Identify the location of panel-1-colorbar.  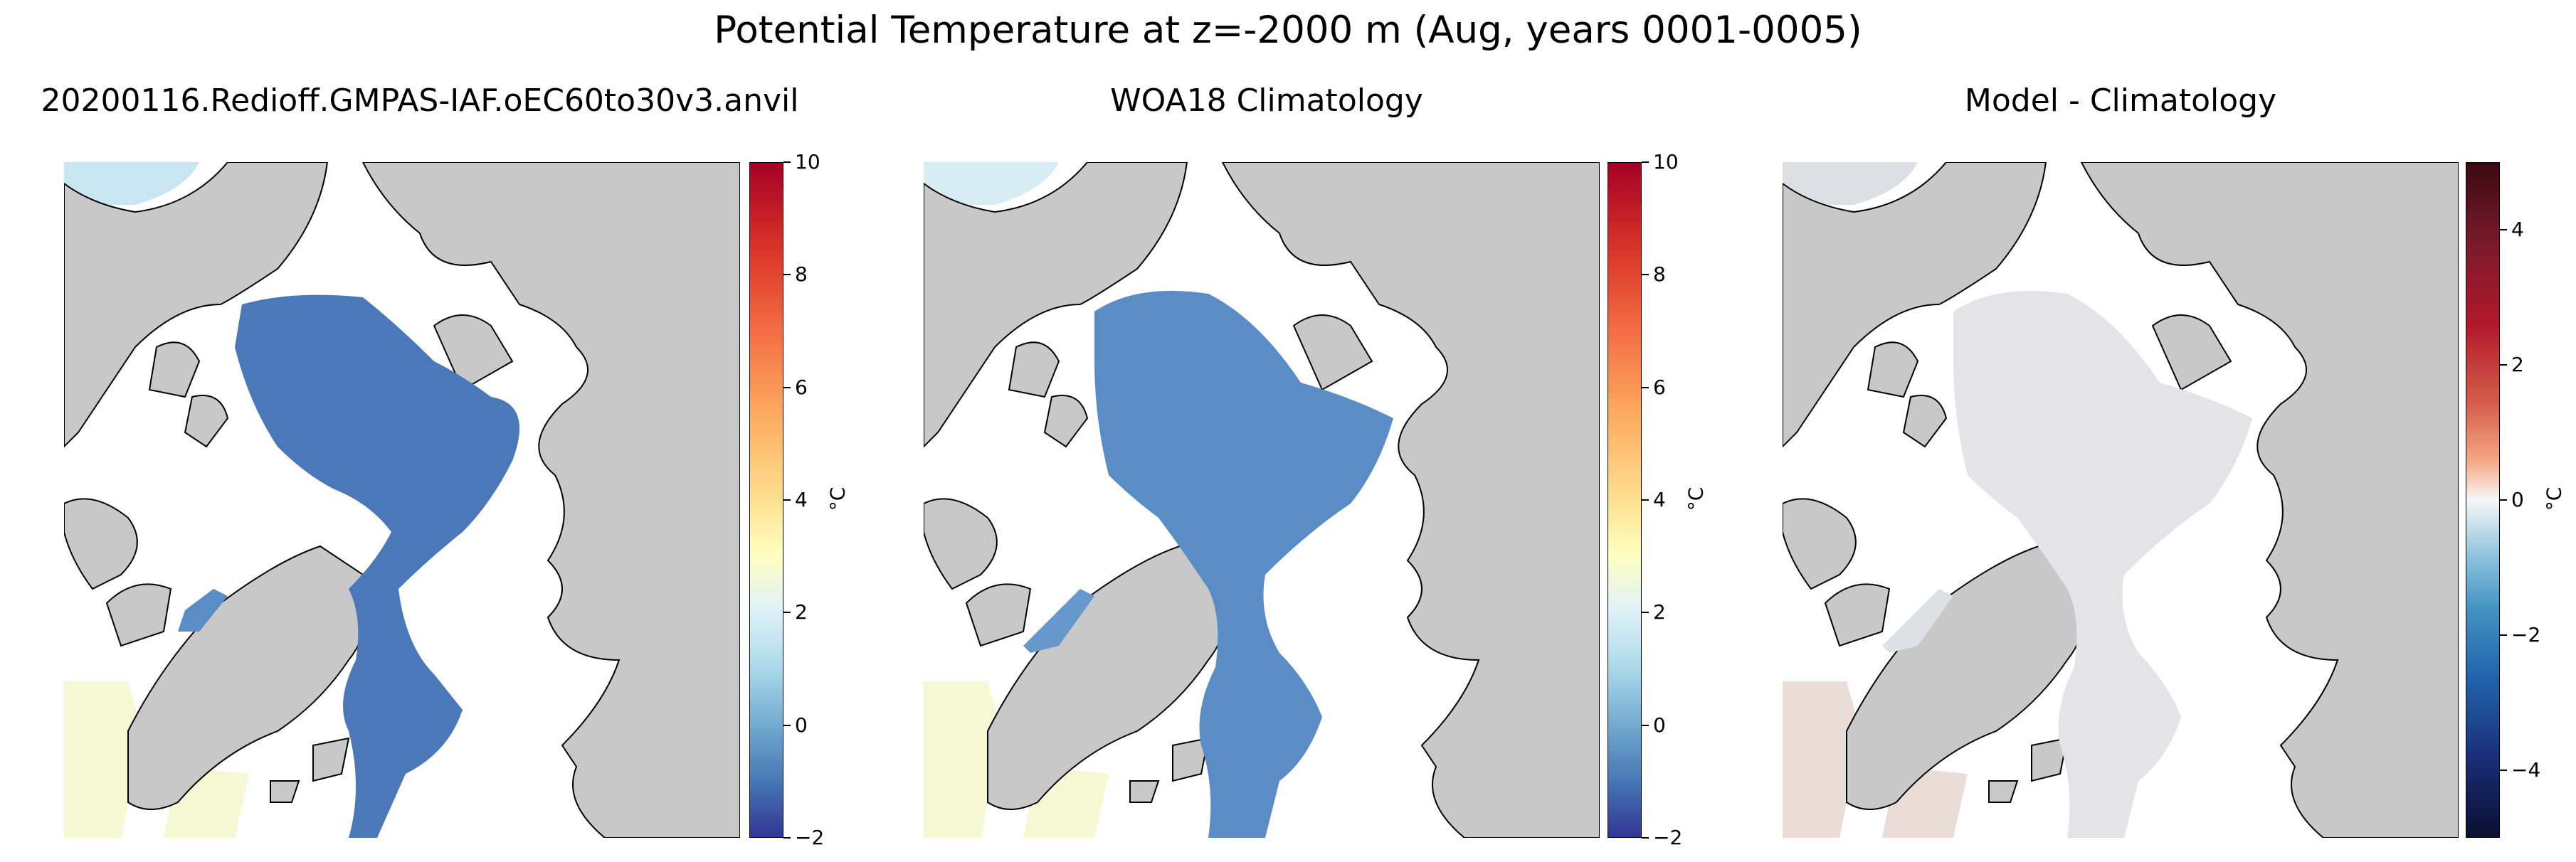
(766, 500).